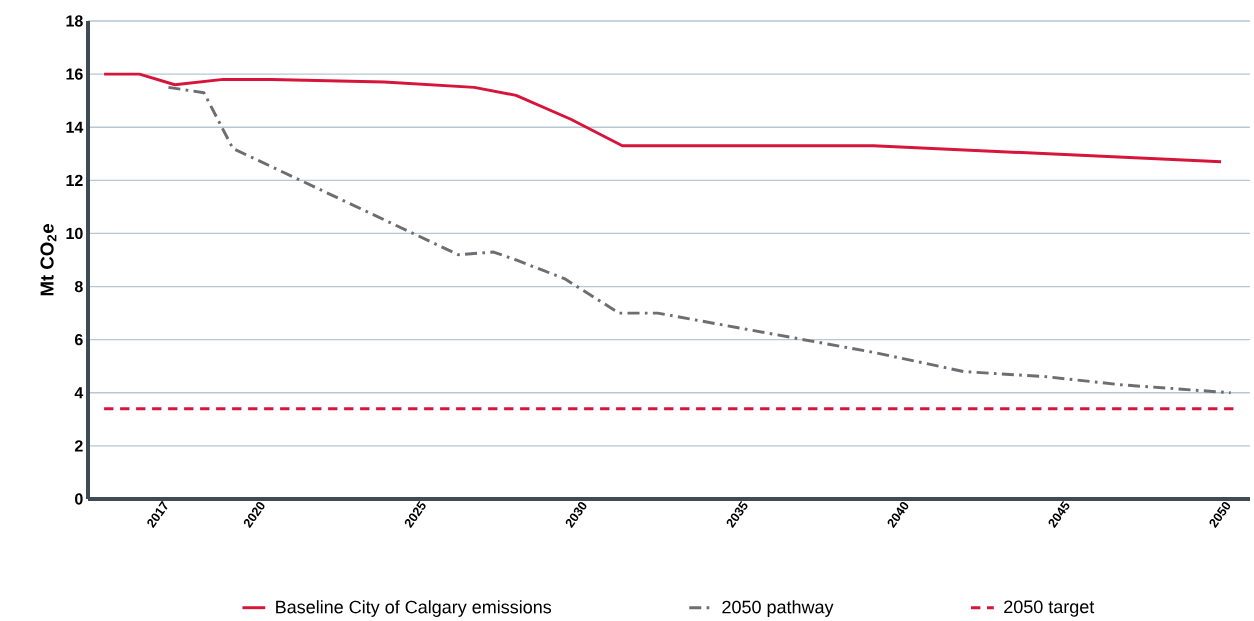 The image size is (1254, 621). I want to click on y-tick-label: 10, so click(74, 234).